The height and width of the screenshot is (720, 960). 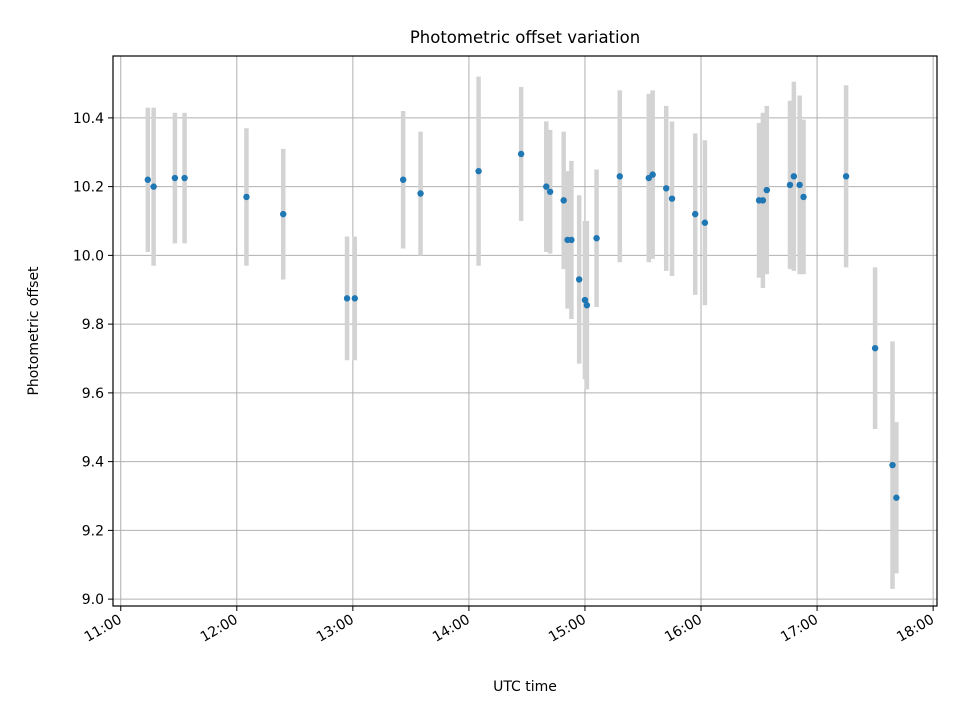 What do you see at coordinates (93, 600) in the screenshot?
I see `y-tick-label: 9.0` at bounding box center [93, 600].